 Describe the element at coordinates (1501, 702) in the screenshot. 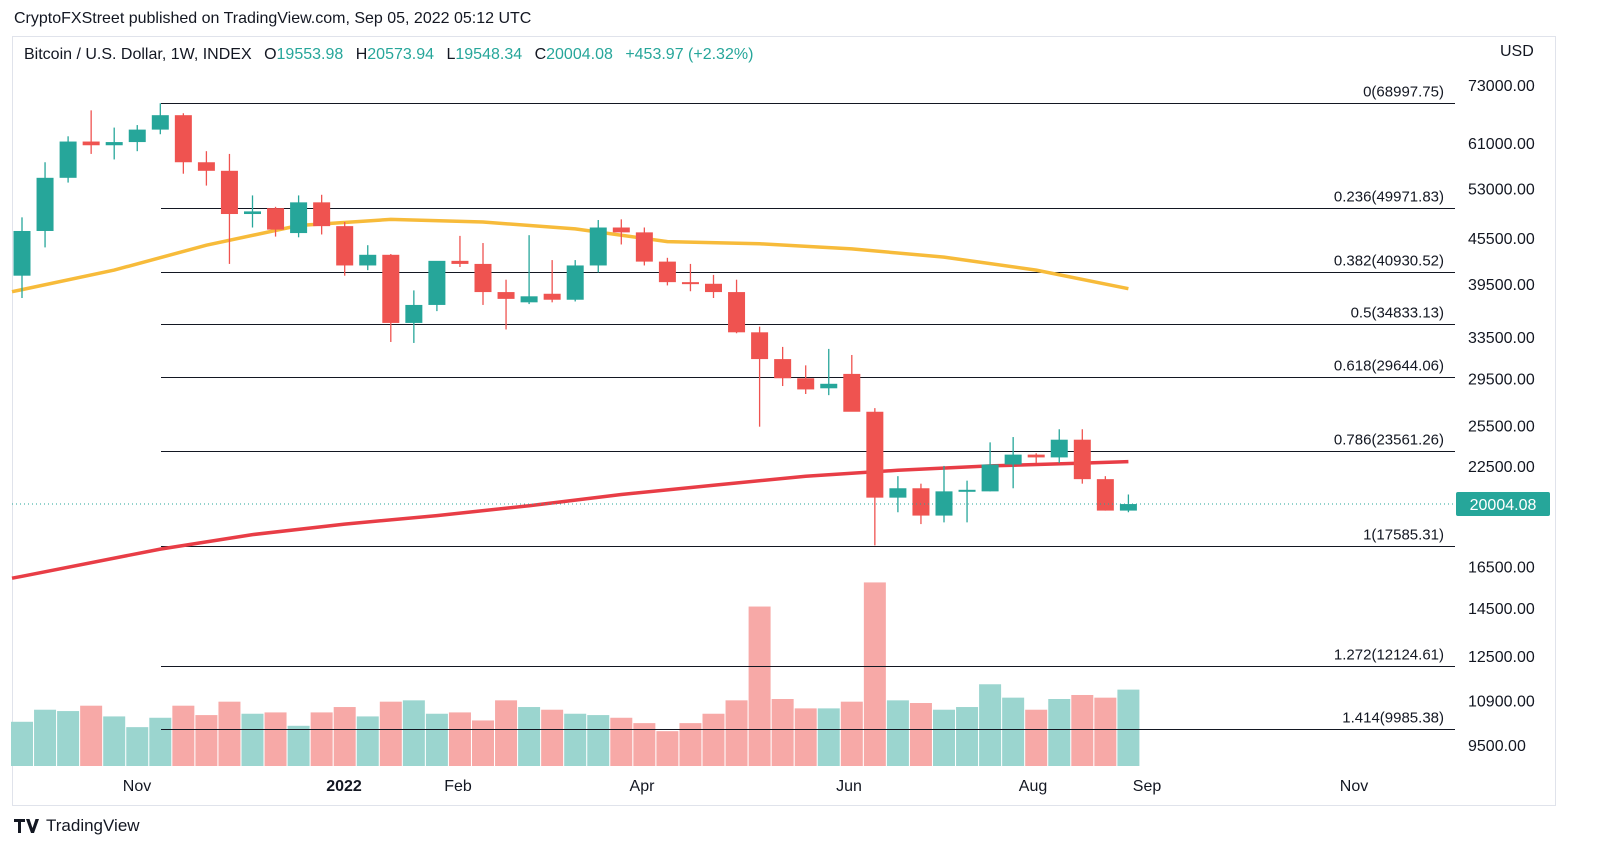

I see `y-tick-label: 10900.00` at that location.